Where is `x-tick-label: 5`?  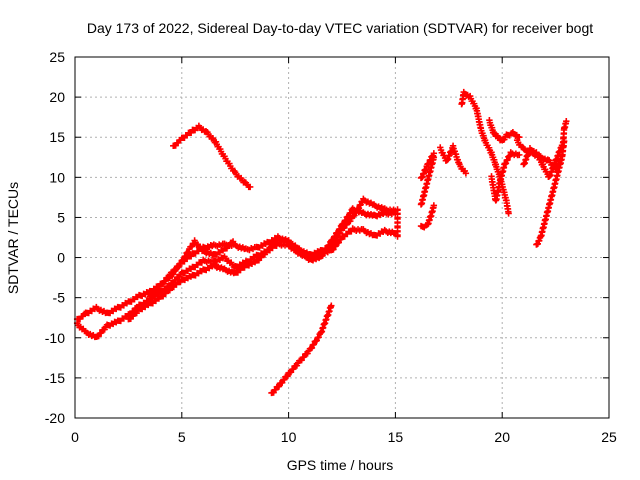
x-tick-label: 5 is located at coordinates (182, 437).